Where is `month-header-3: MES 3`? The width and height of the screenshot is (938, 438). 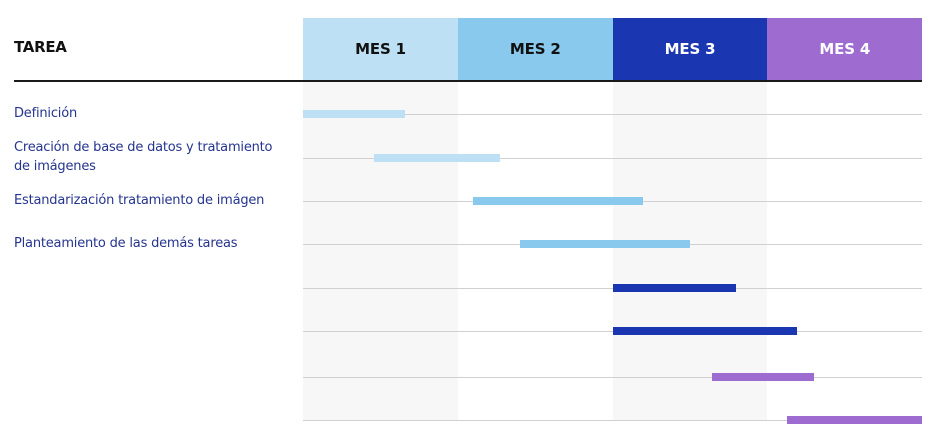 month-header-3: MES 3 is located at coordinates (690, 49).